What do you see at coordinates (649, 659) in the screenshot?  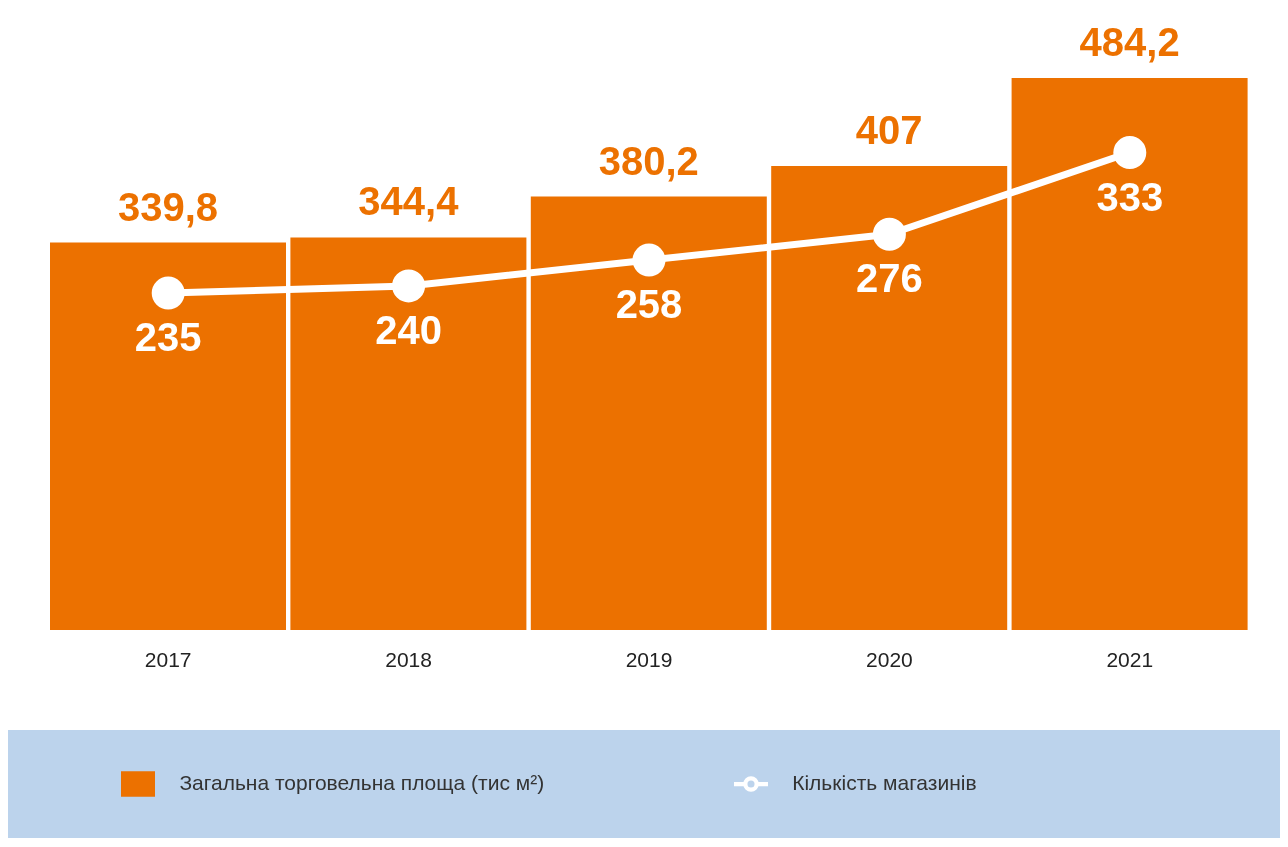 I see `x-tick-label: 2019` at bounding box center [649, 659].